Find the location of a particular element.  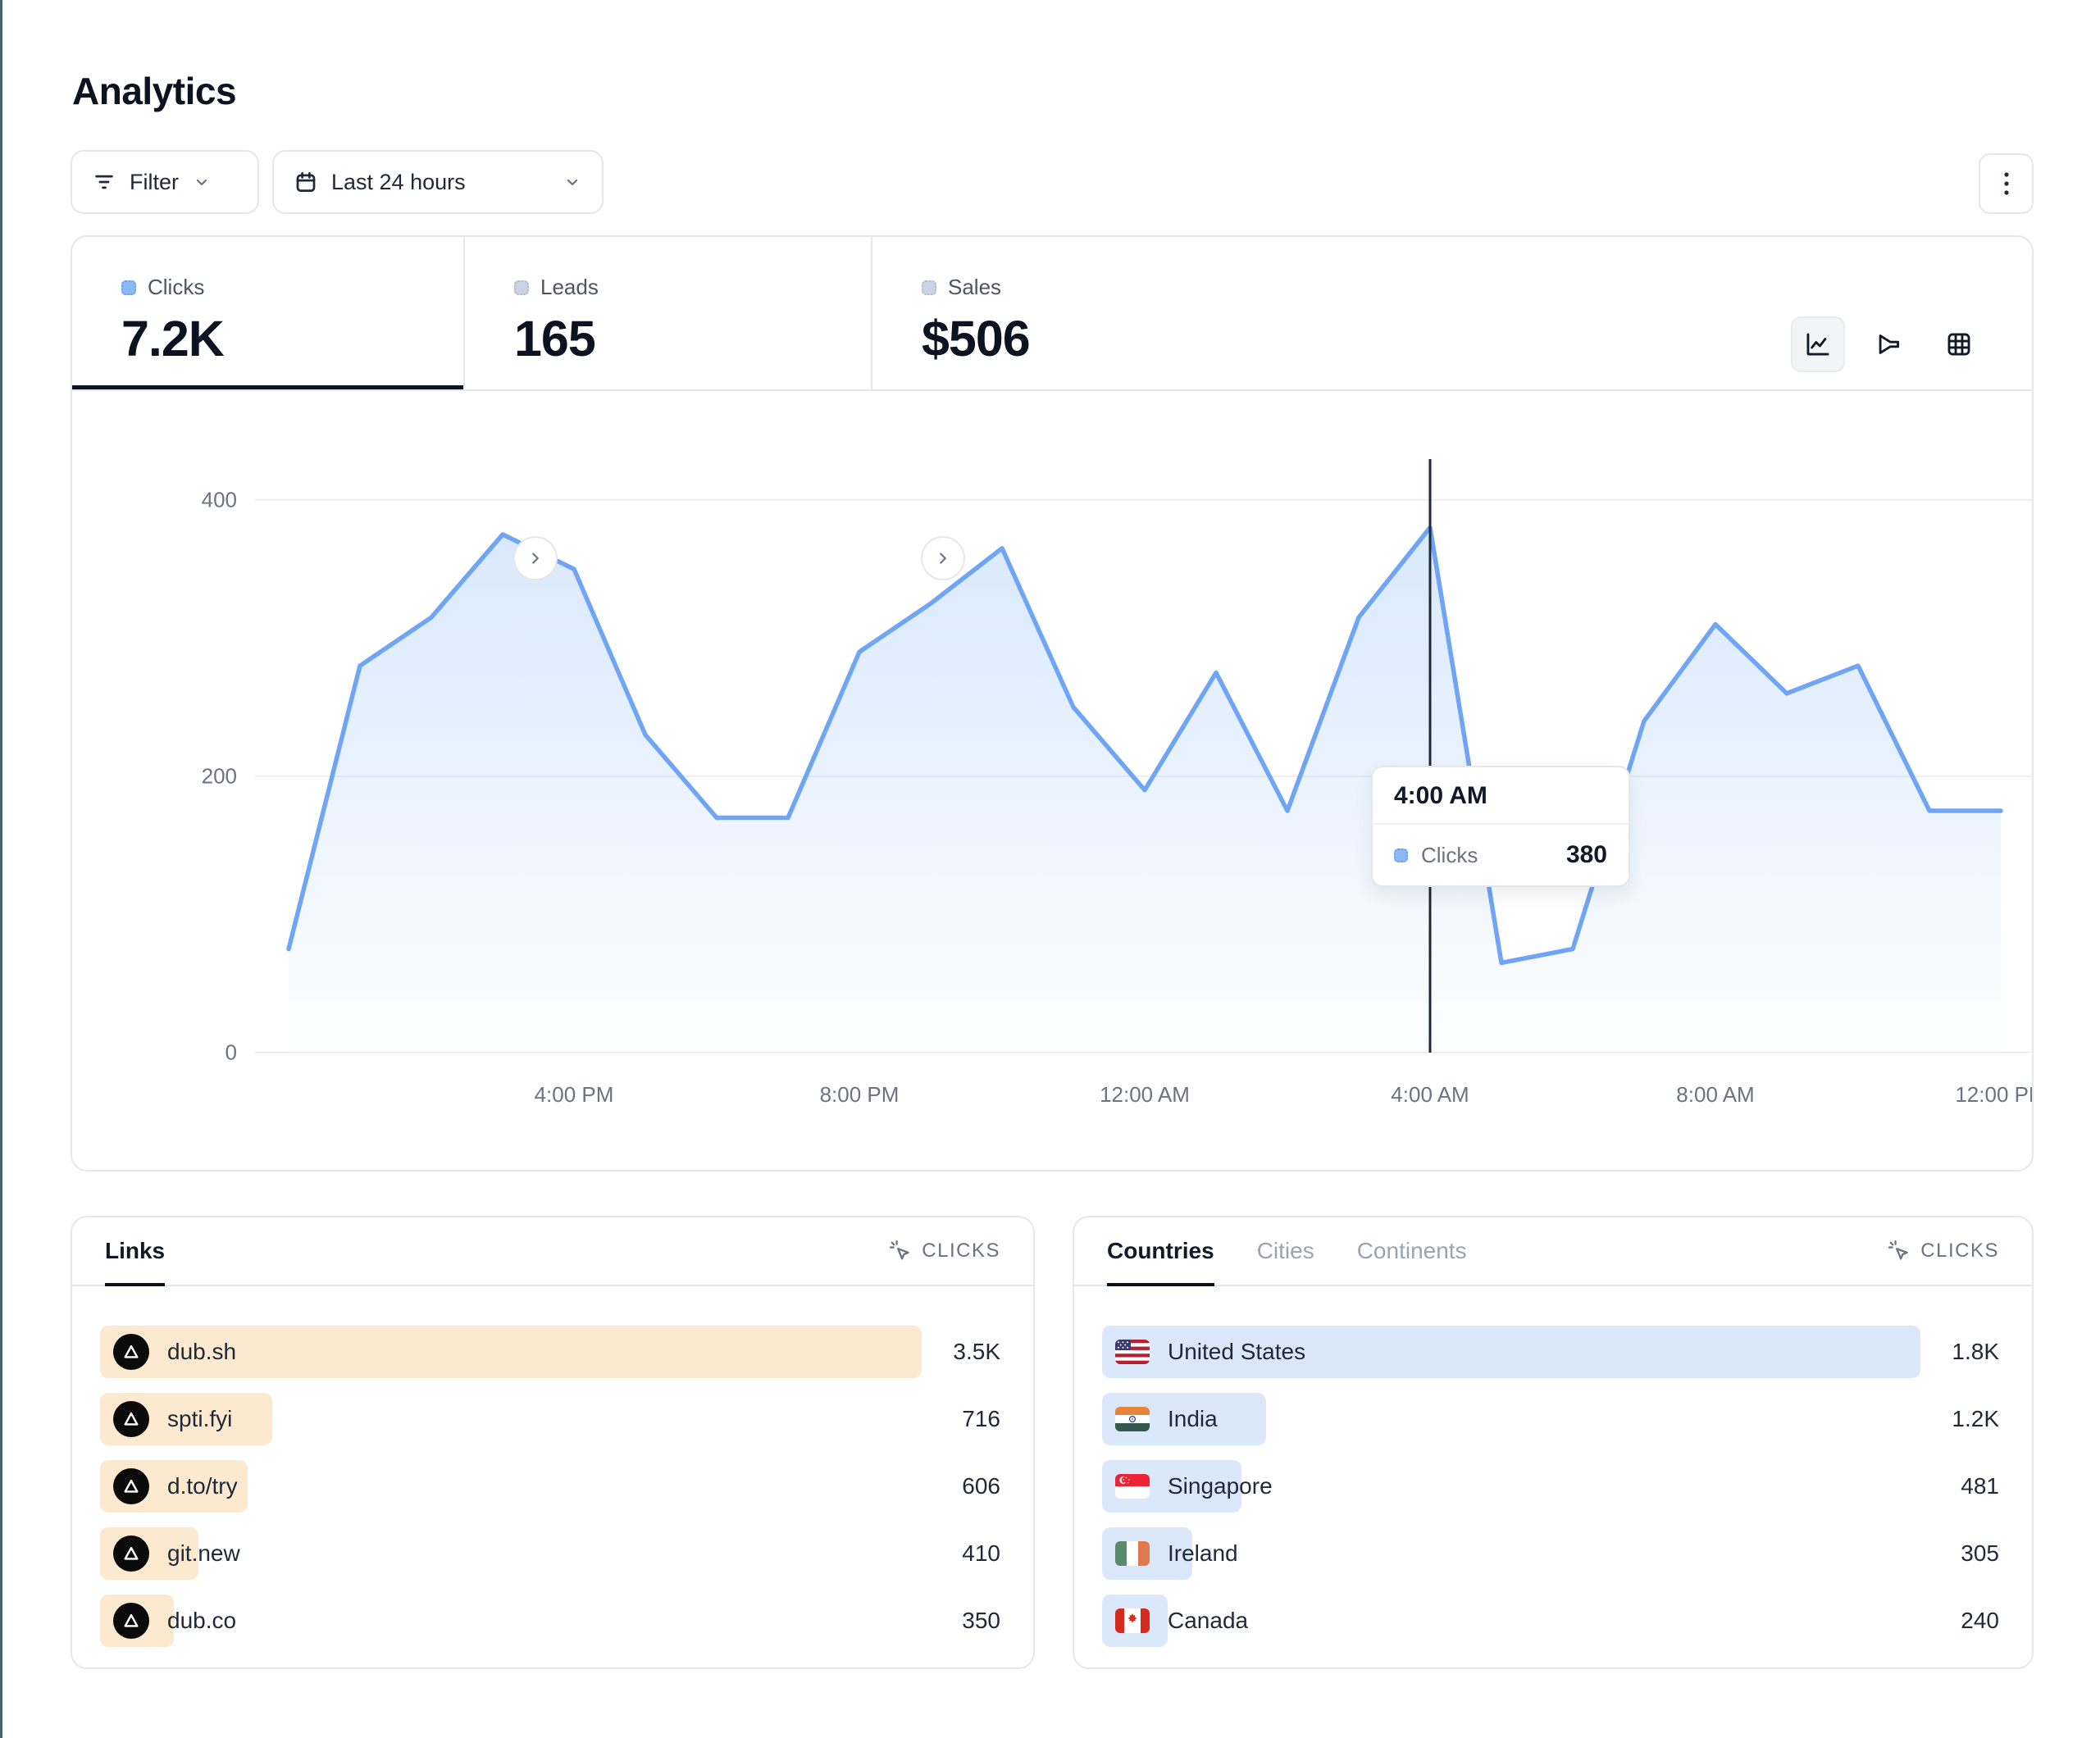

x-axis-tick: 8:00 AM is located at coordinates (1715, 1094).